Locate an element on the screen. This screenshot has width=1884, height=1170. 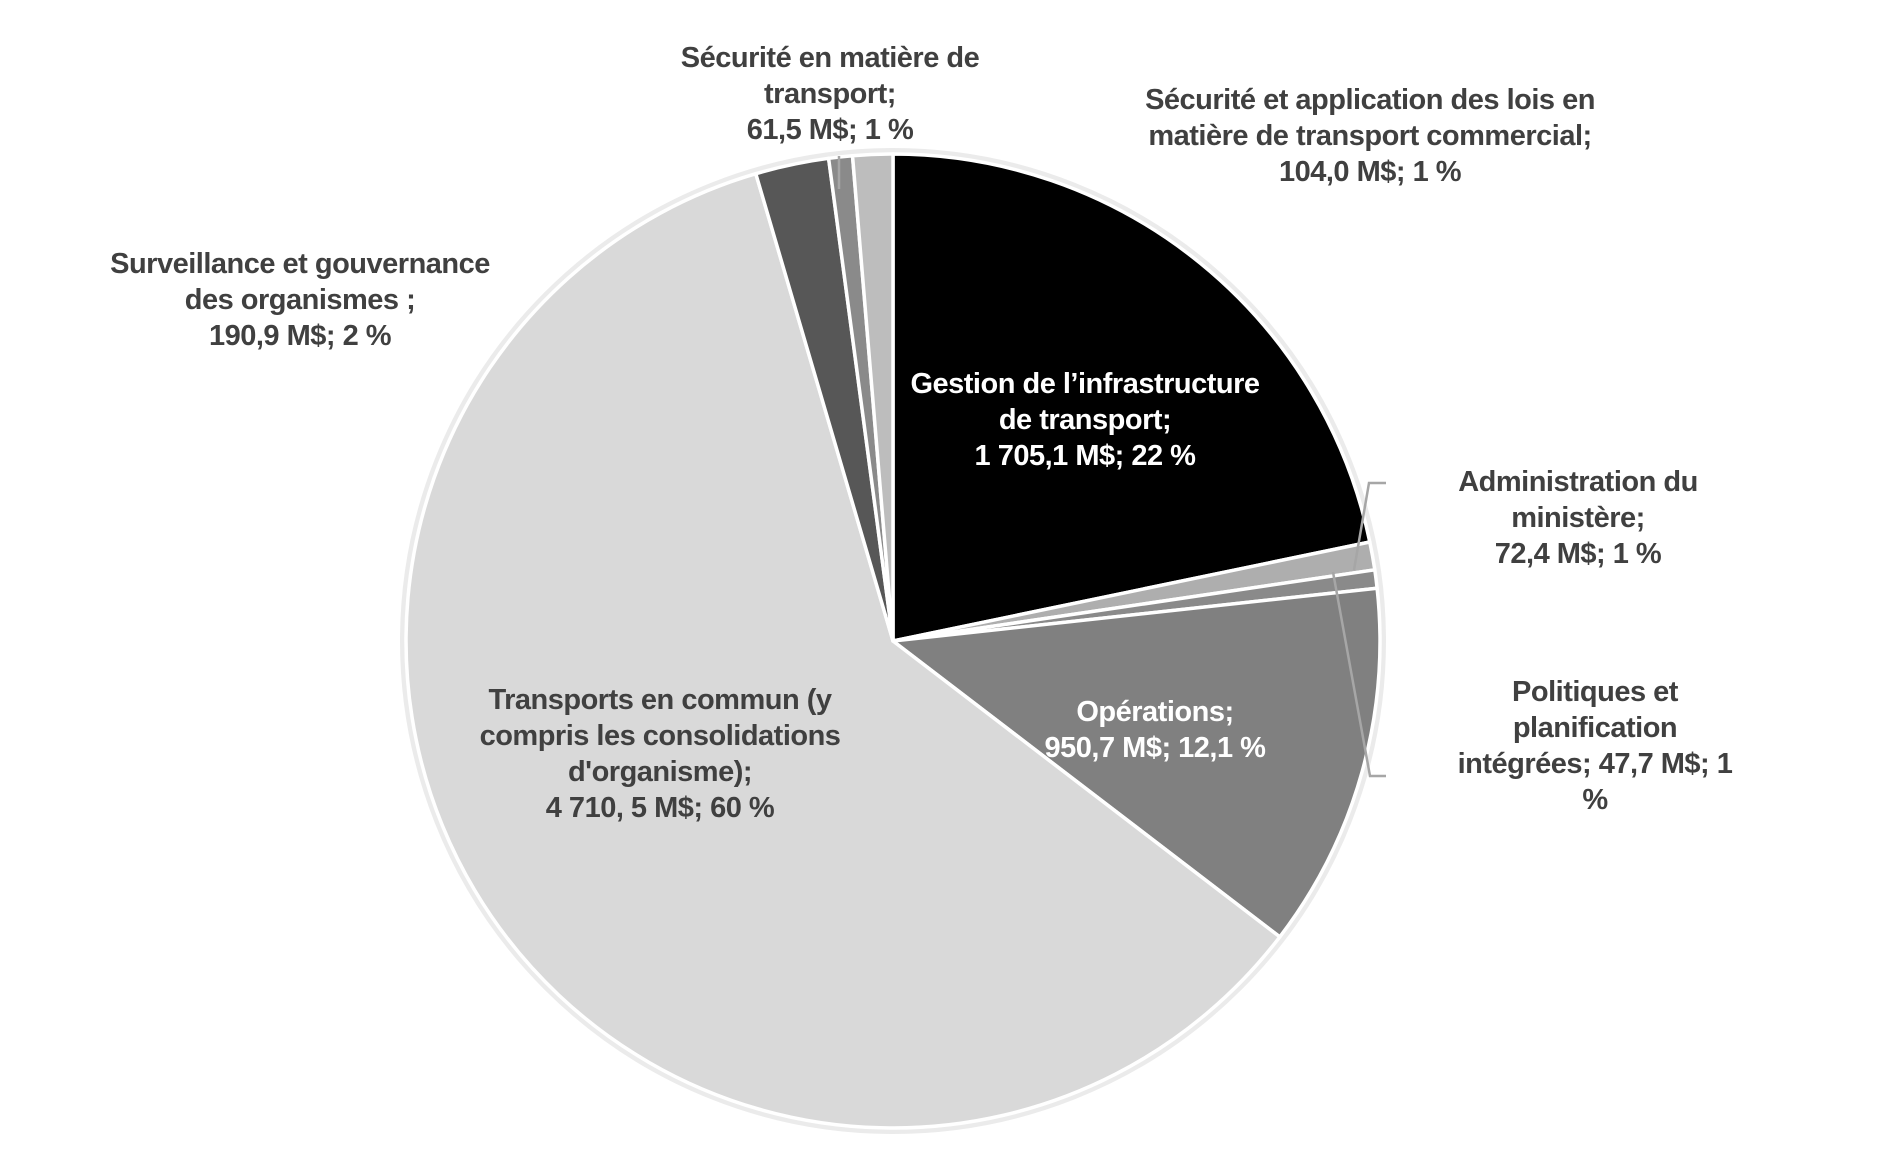
pie-slice-operations is located at coordinates (1136, 762).